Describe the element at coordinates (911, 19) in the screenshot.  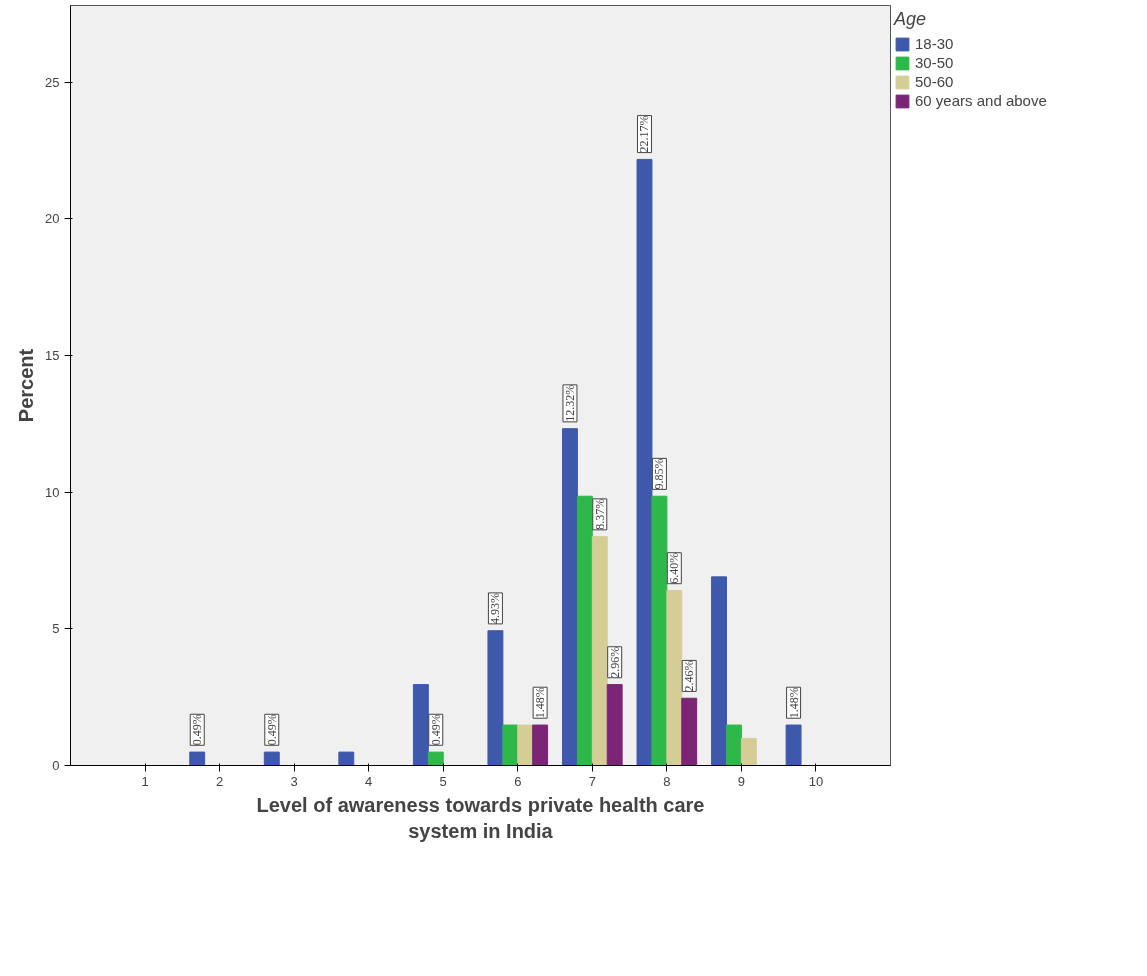
I see `legend-title: Age` at that location.